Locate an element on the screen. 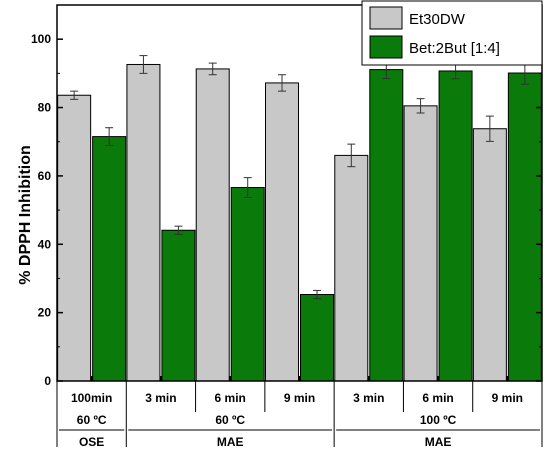  legend: Et30DW Bet:2But [1:4] is located at coordinates (452, 33).